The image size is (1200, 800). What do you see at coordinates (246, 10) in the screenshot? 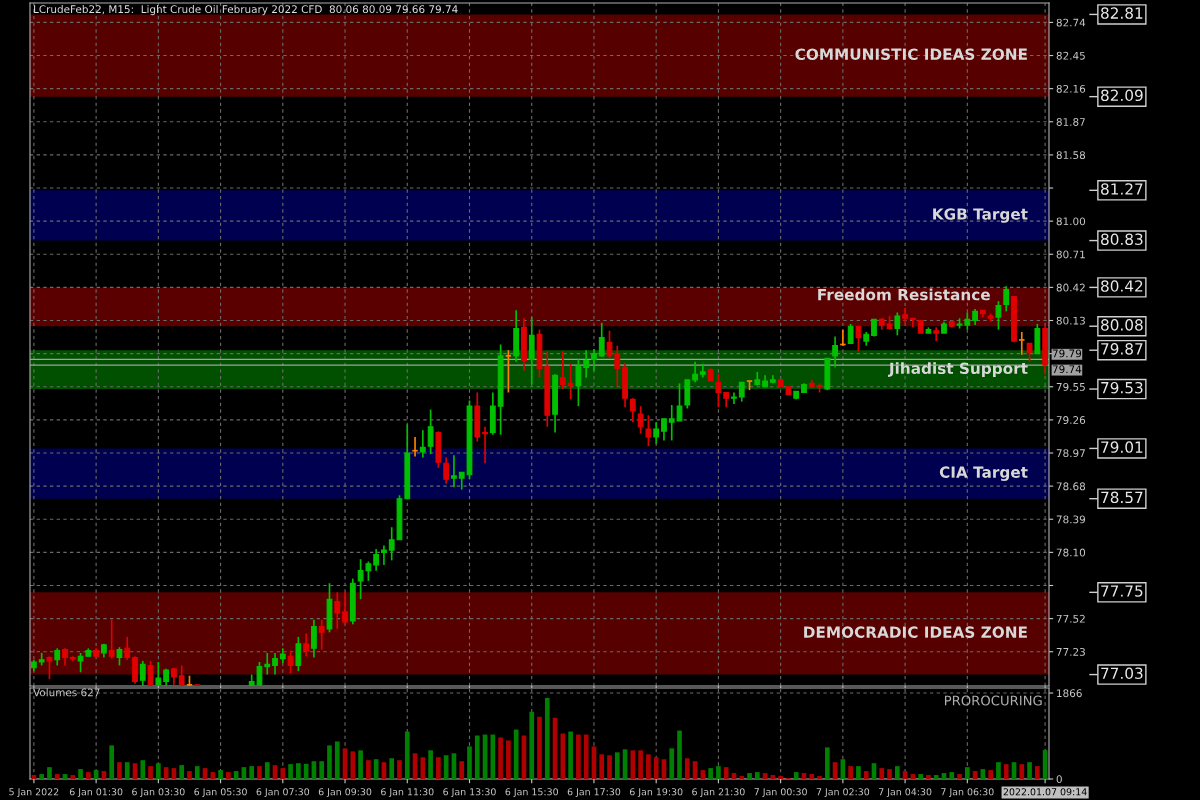
I see `chart-title: LCrudeFeb22, M15: Light Crude Oil February 2022 CFD 80.06 80.09 79.66 79.74` at bounding box center [246, 10].